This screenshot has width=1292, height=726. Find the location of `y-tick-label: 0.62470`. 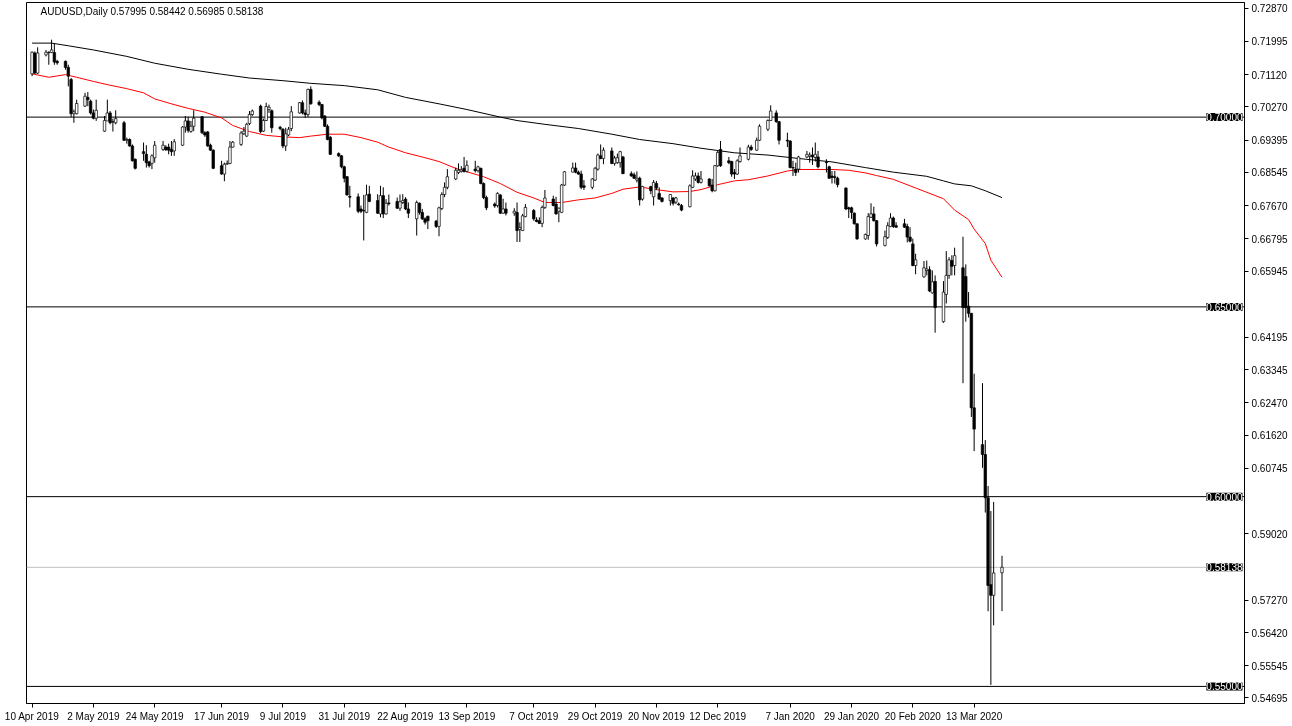

y-tick-label: 0.62470 is located at coordinates (1270, 403).